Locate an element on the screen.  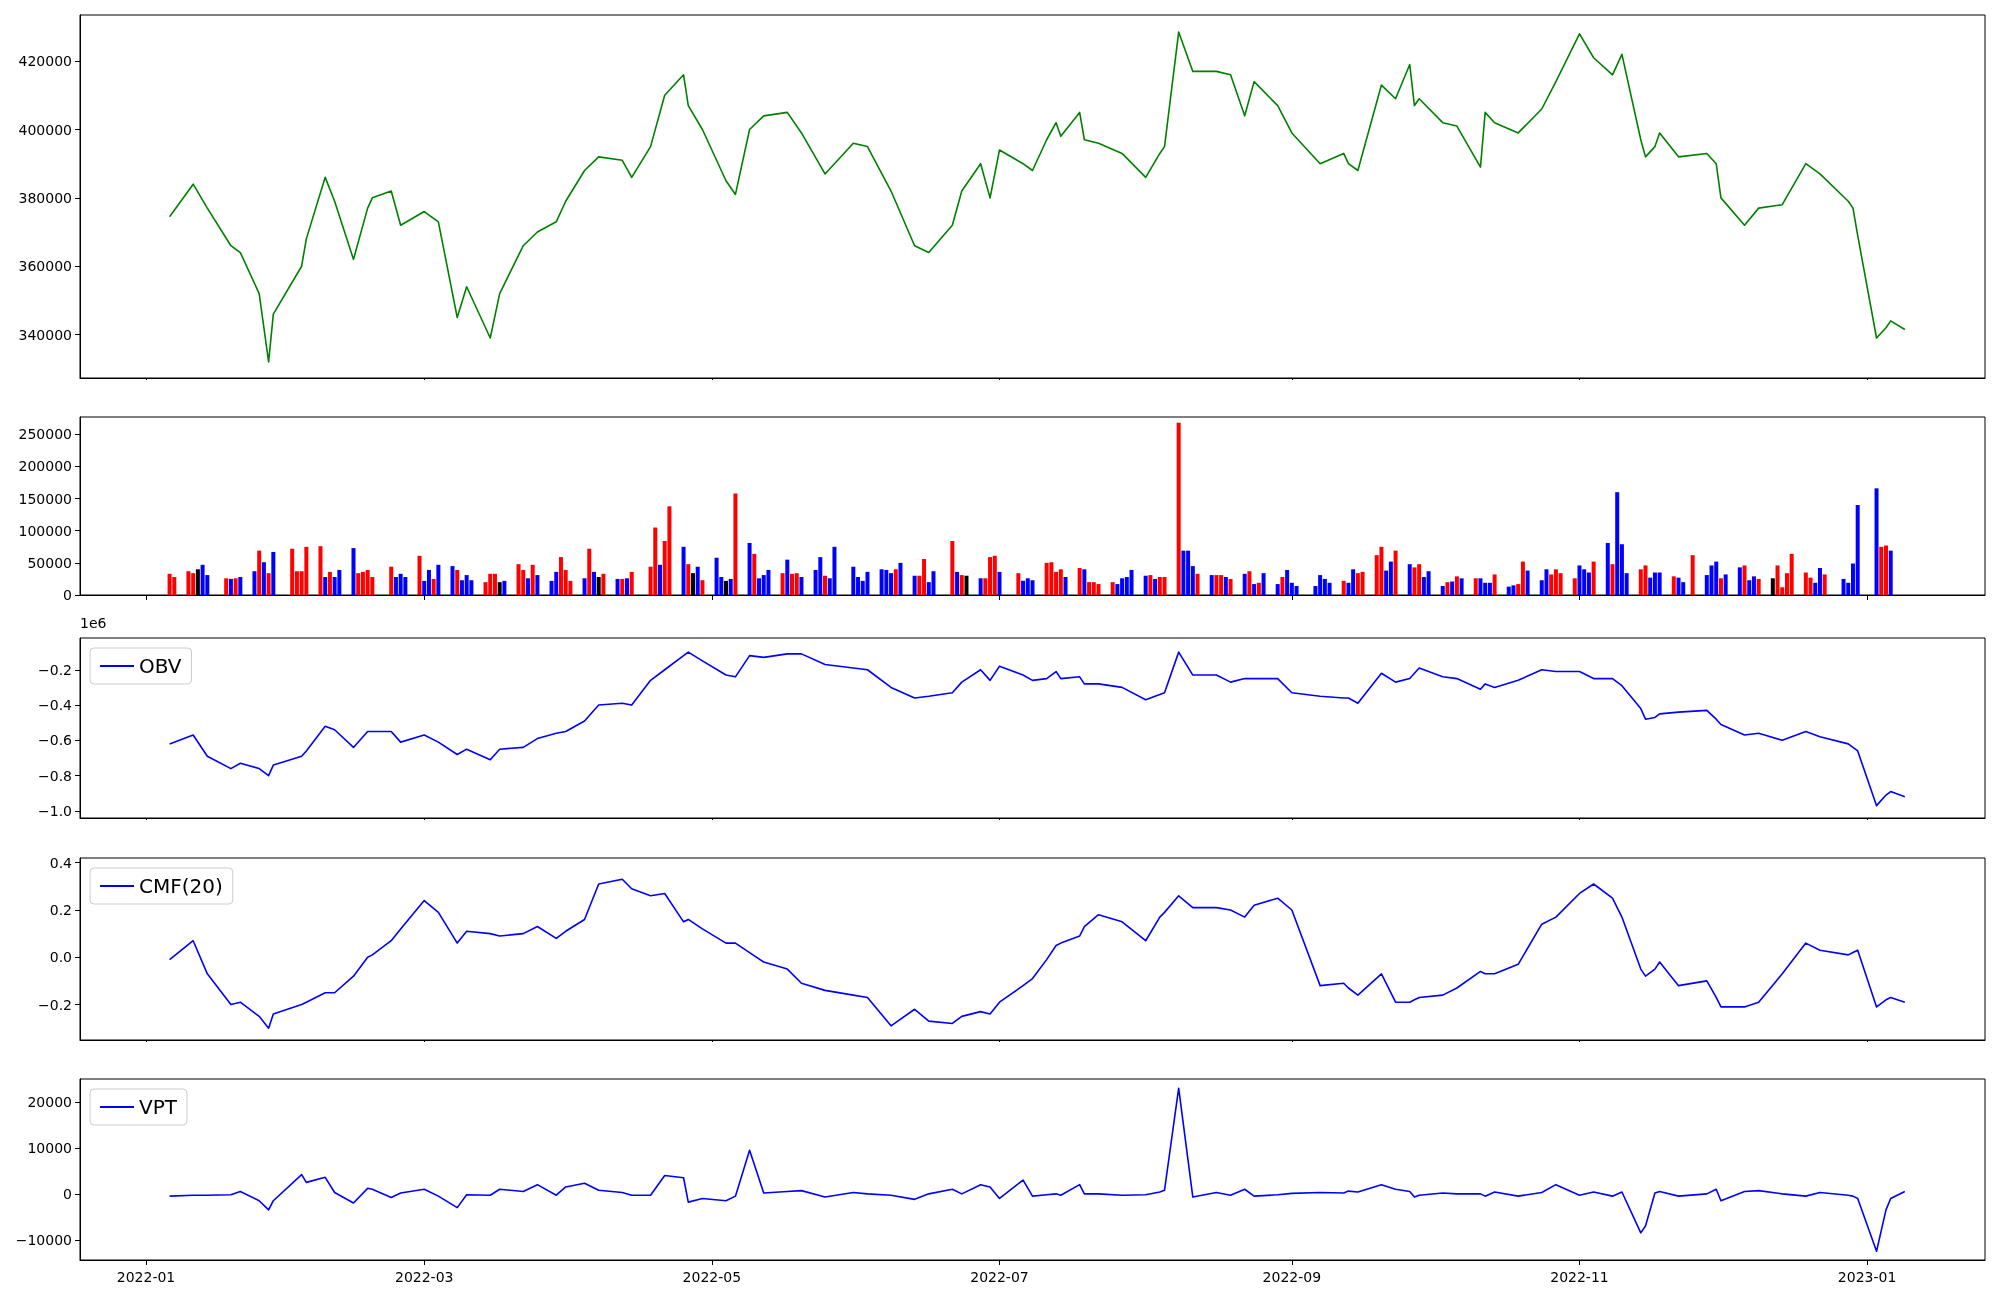
y-tick-label: −0.6 is located at coordinates (55, 740).